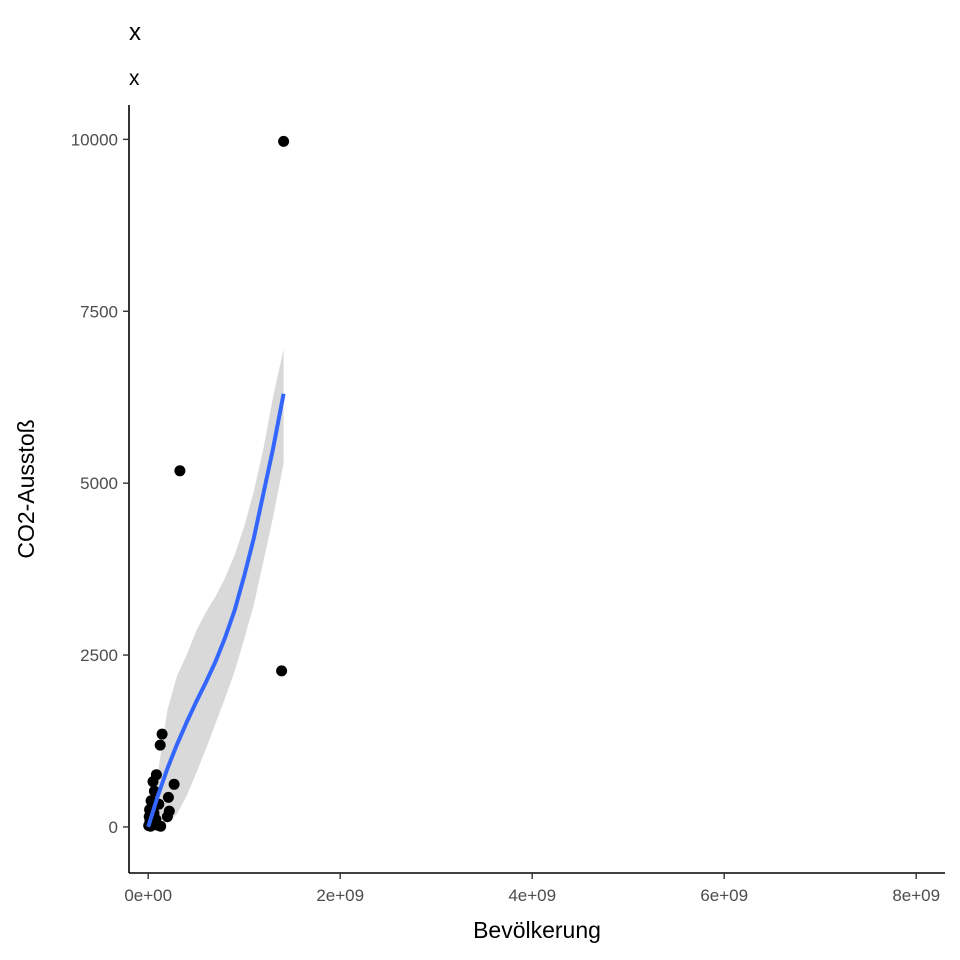 This screenshot has width=960, height=960. I want to click on y-tick-label-0: 0, so click(113, 827).